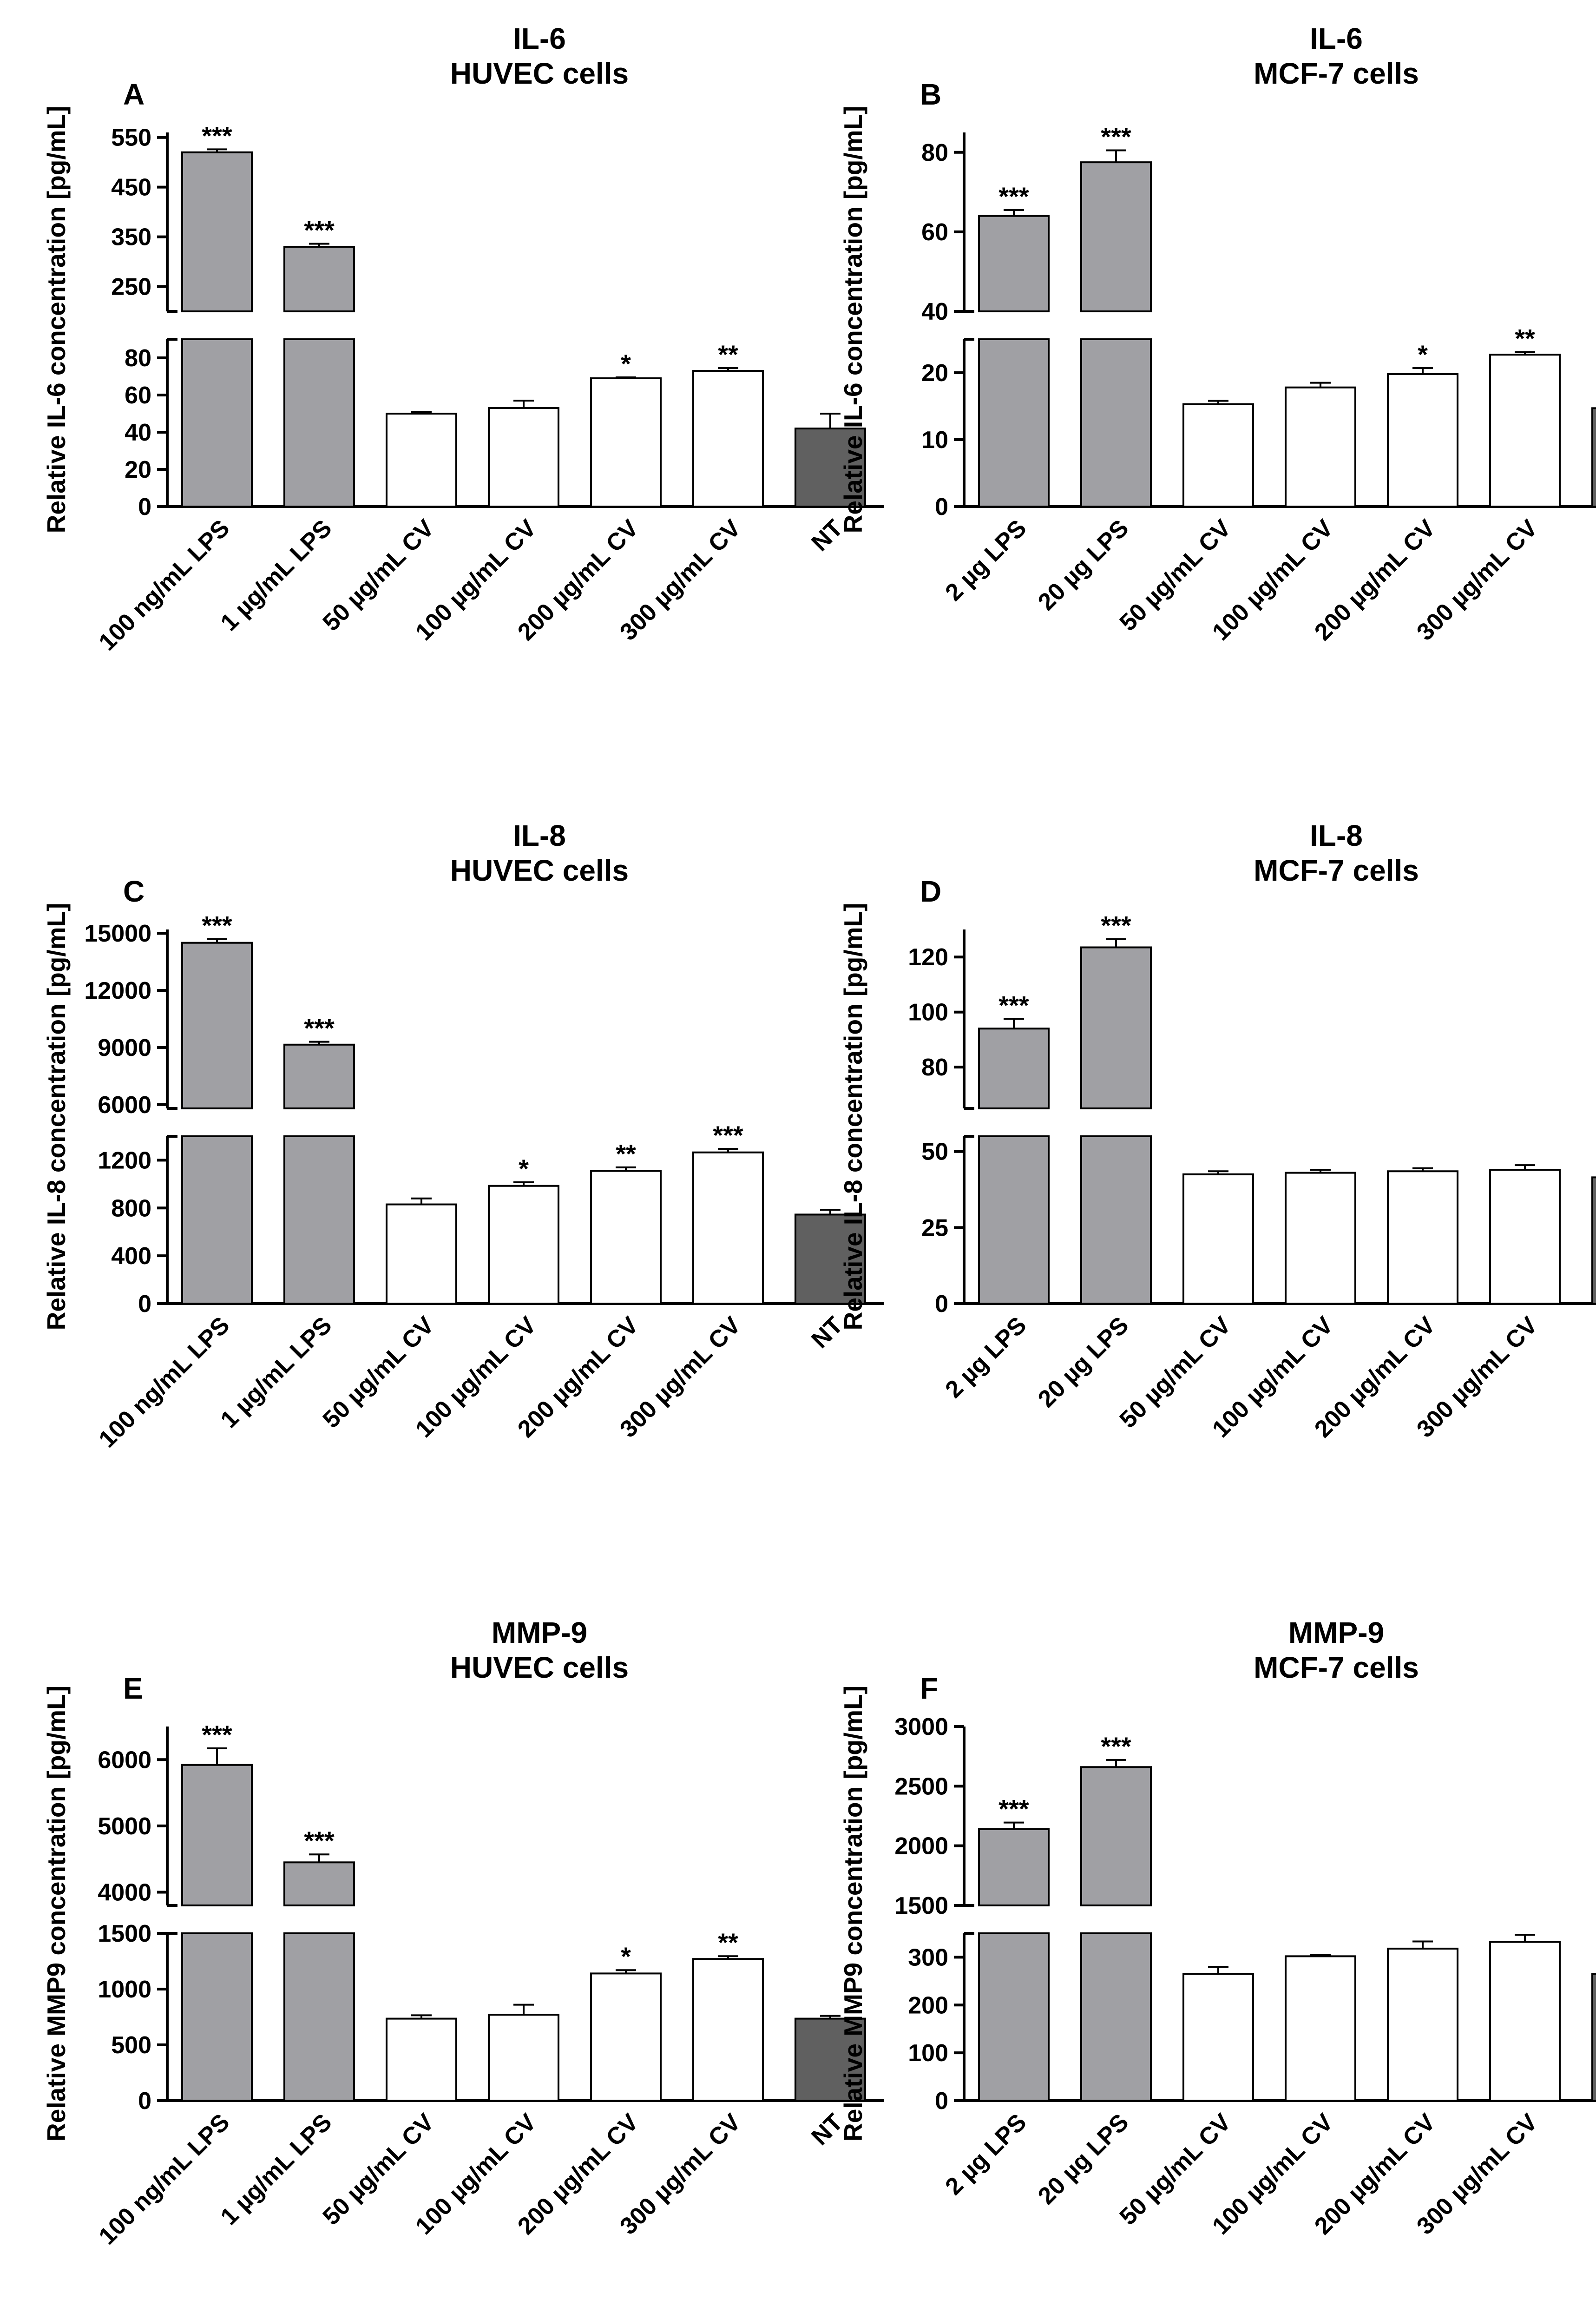 This screenshot has height=2300, width=1596. Describe the element at coordinates (934, 373) in the screenshot. I see `y-tick-label: 20` at that location.